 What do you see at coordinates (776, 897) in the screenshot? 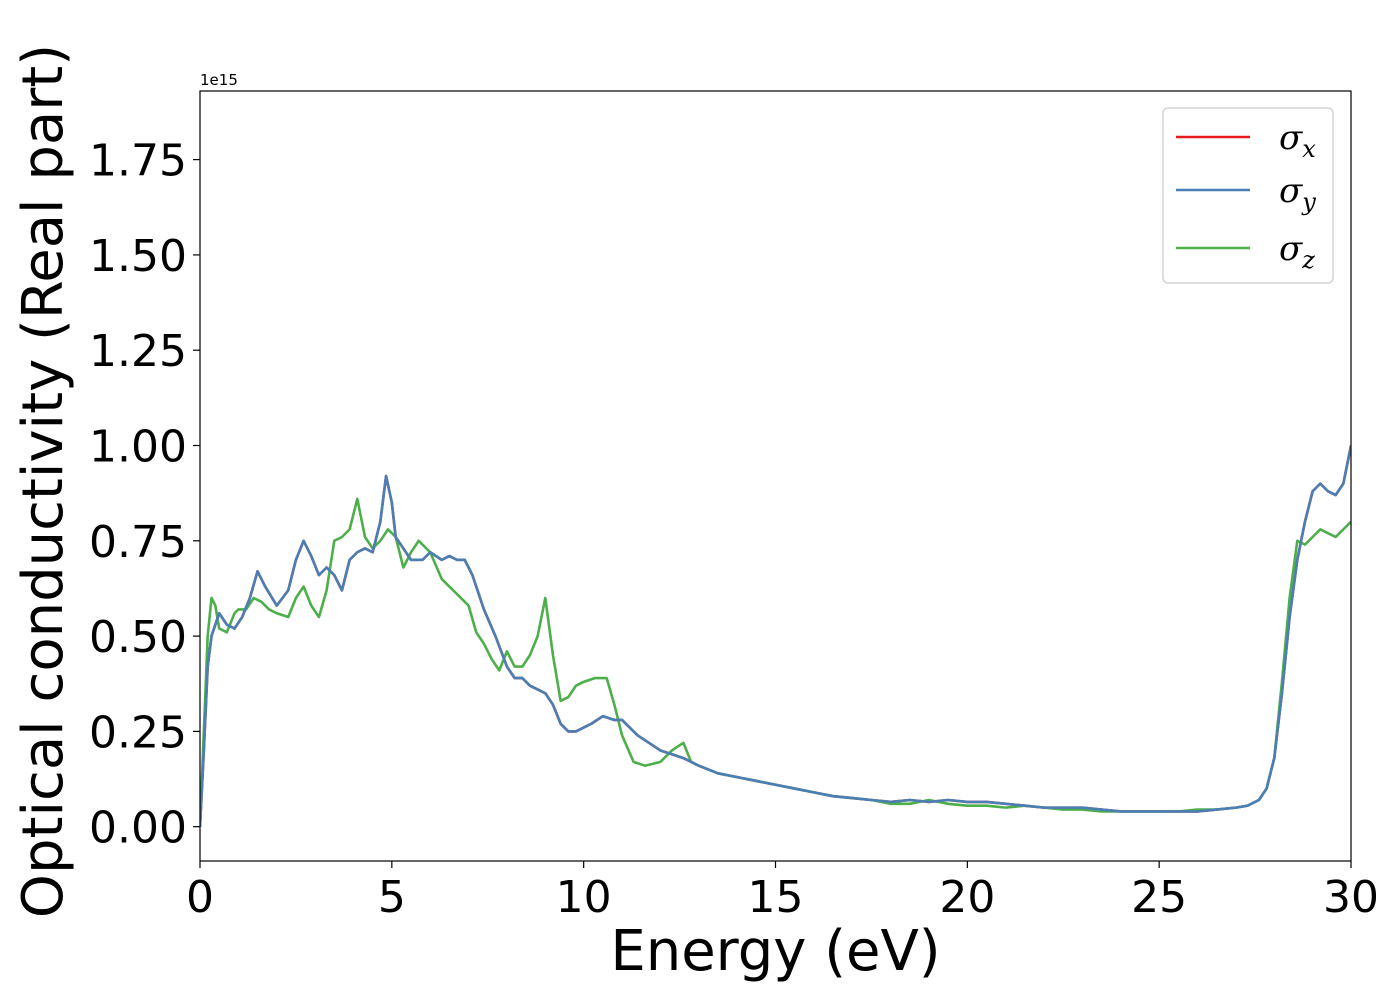
I see `x-tick-label: 15` at bounding box center [776, 897].